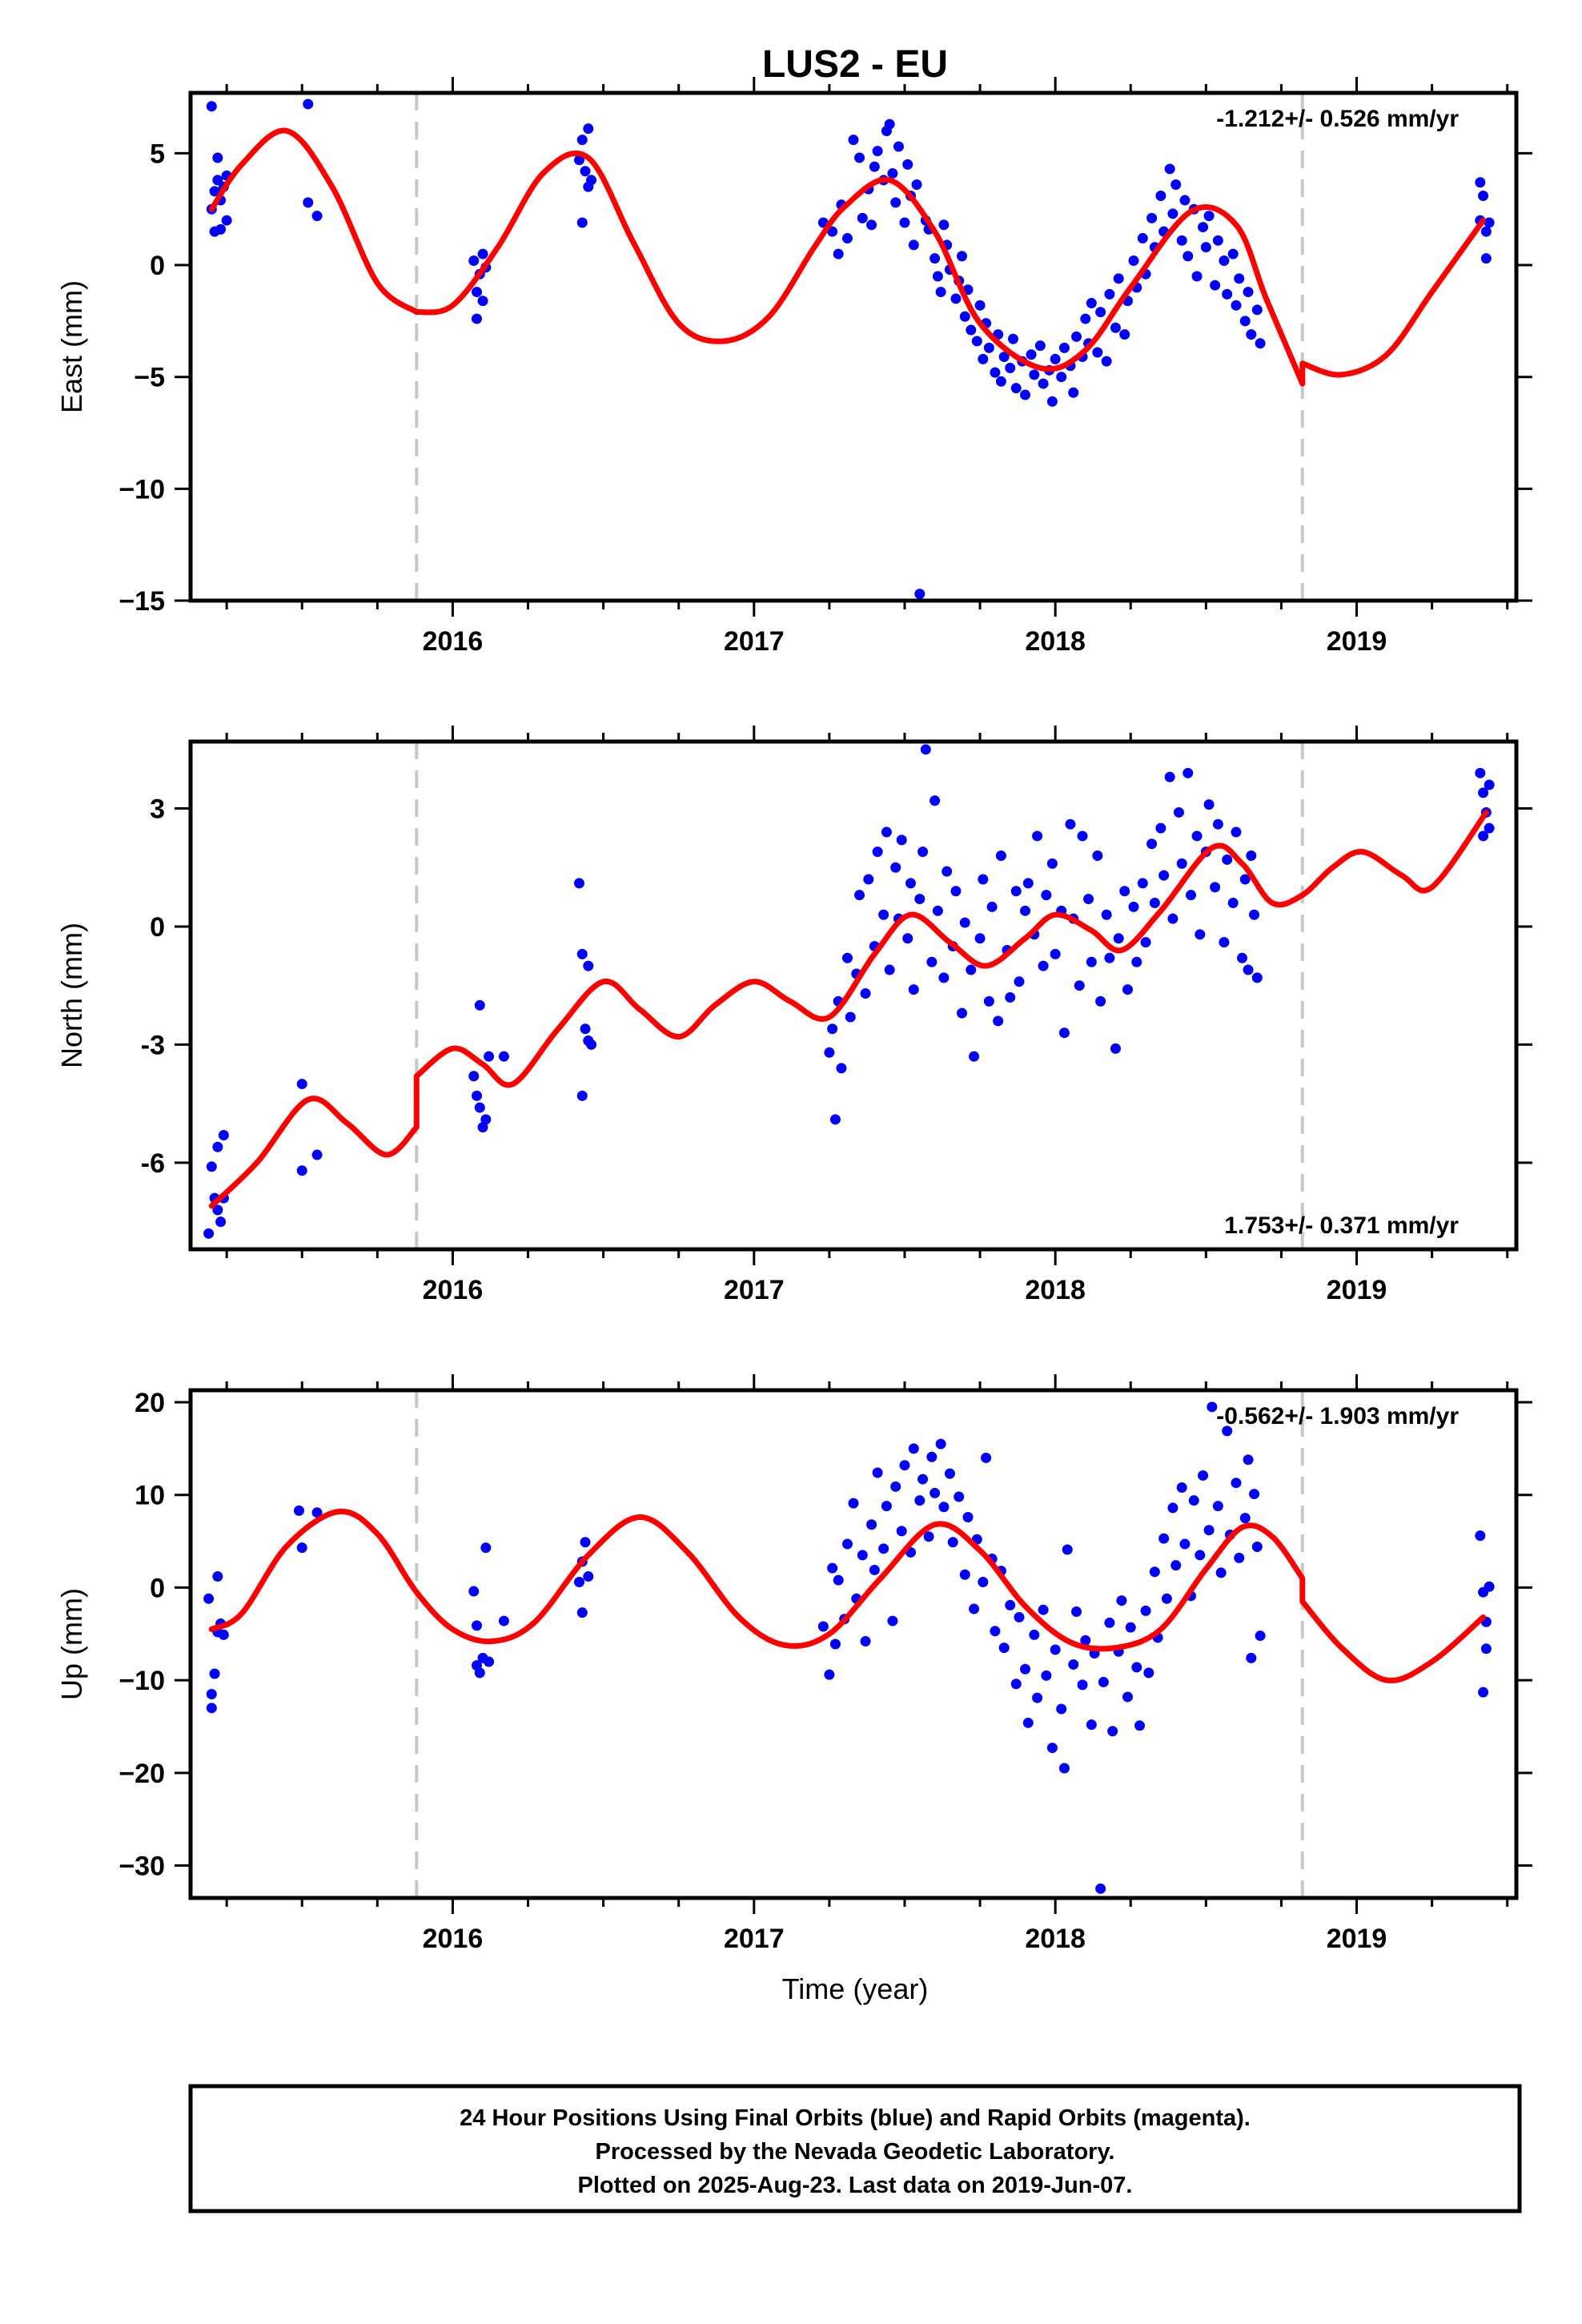 This screenshot has height=2324, width=1582. Describe the element at coordinates (1056, 1939) in the screenshot. I see `x-tick-label: 2018` at that location.